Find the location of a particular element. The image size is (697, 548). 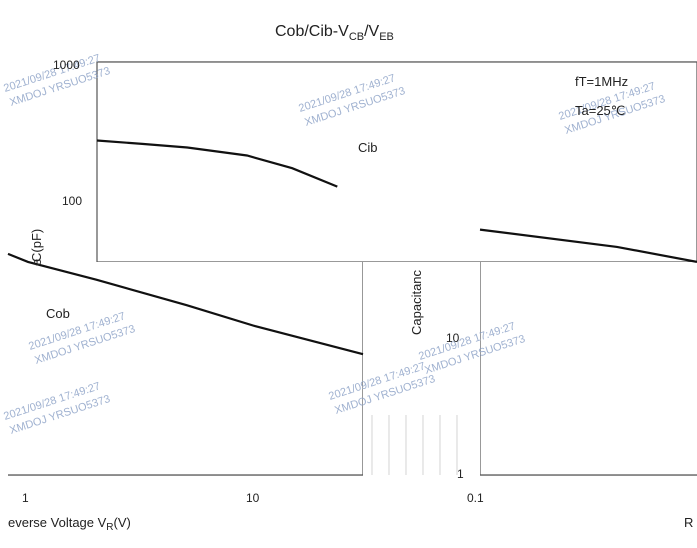

tick-label-10: 10 is located at coordinates (453, 338).